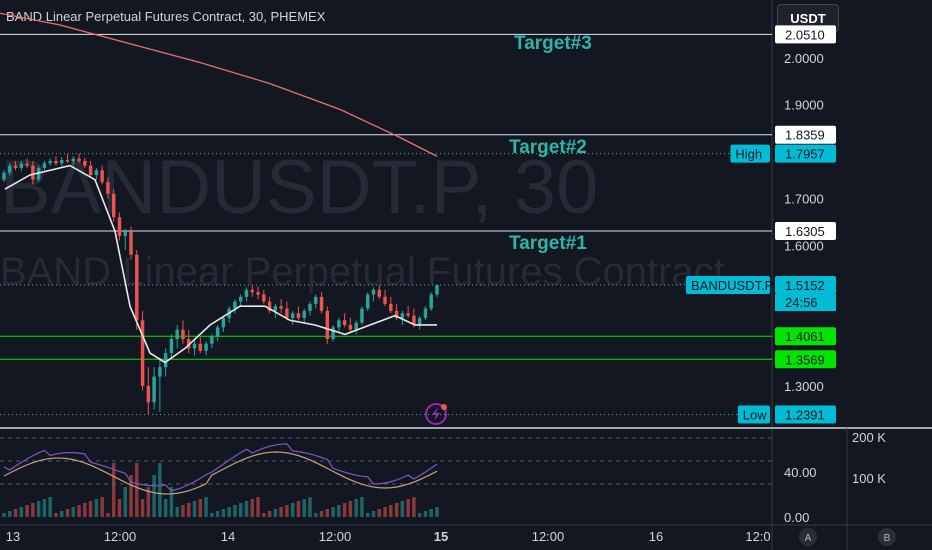 The width and height of the screenshot is (932, 550). What do you see at coordinates (805, 414) in the screenshot?
I see `price-tag-bg-low` at bounding box center [805, 414].